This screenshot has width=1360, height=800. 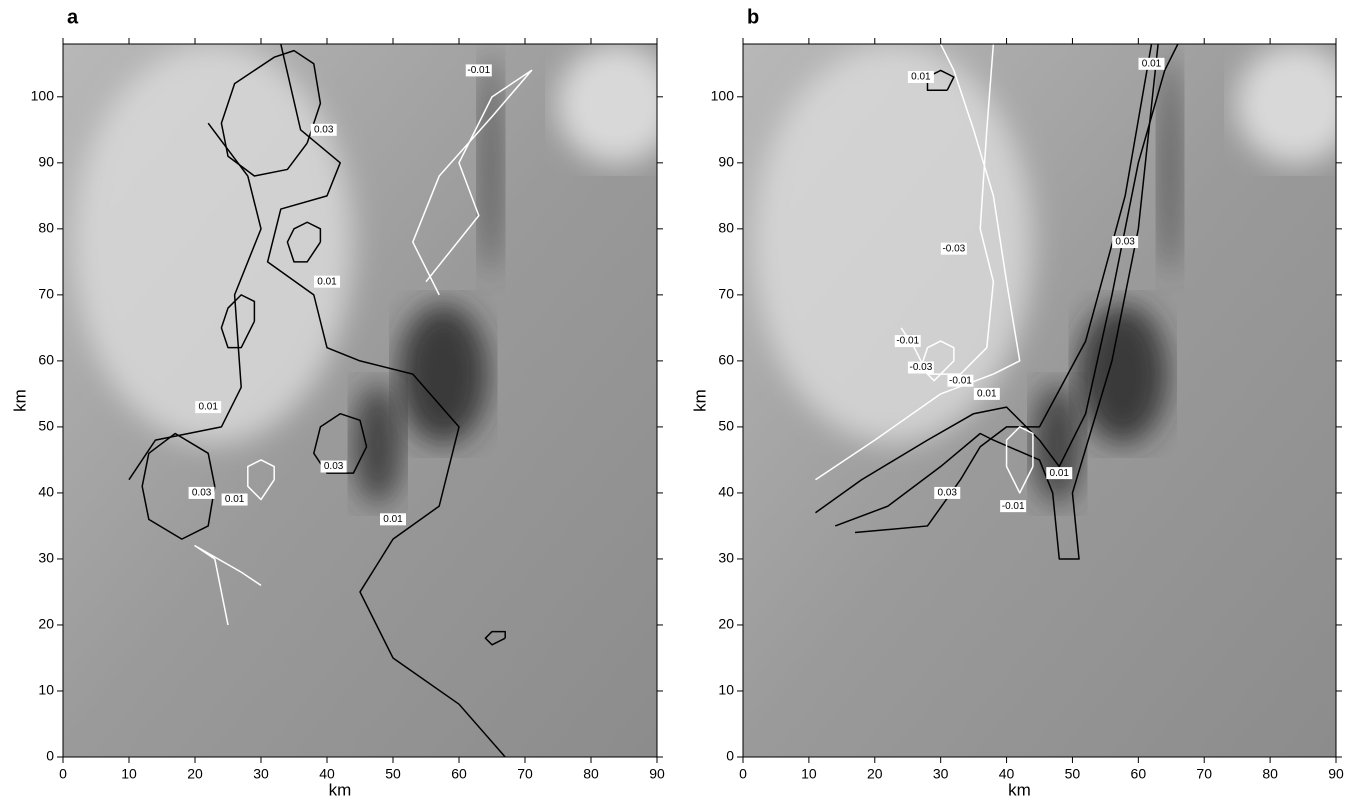 I want to click on y-tick-label: 20, so click(x=726, y=624).